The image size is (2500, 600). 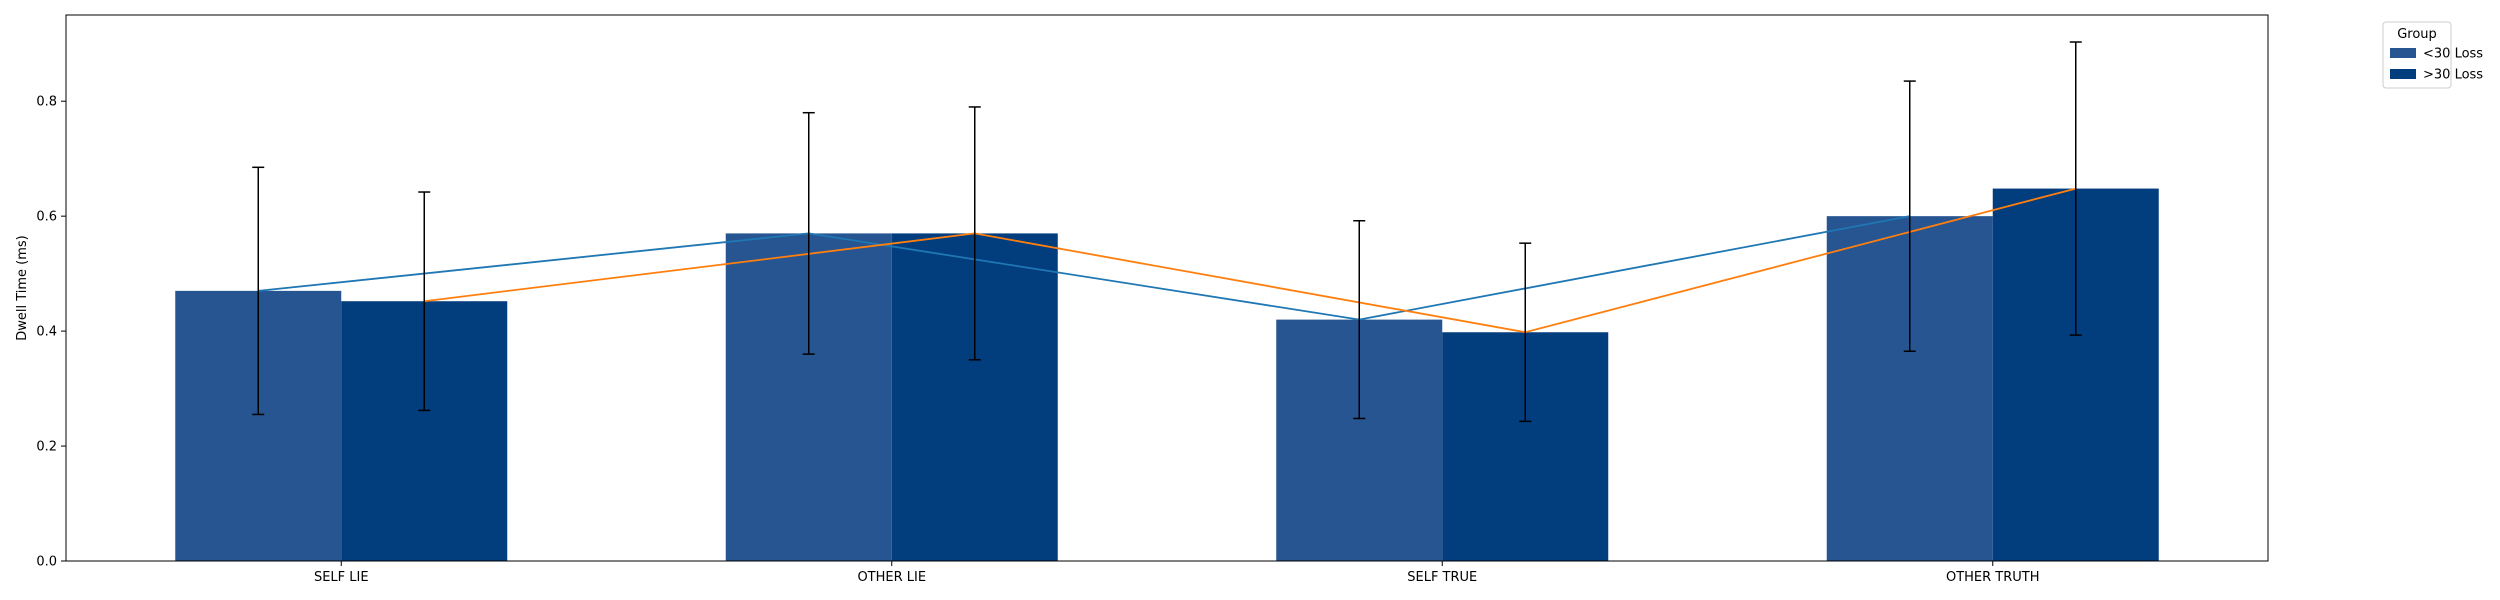 I want to click on y-axis: 0.0 0.2 0.4 0.6 0.8, so click(x=51, y=332).